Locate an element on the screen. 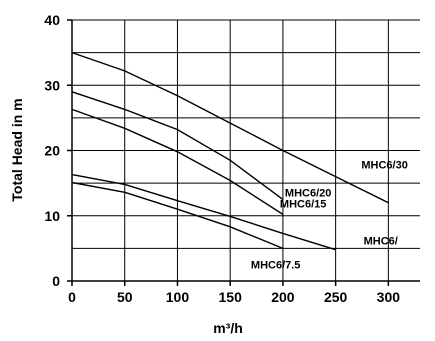 The width and height of the screenshot is (435, 341). series-label: MHC6/ is located at coordinates (381, 242).